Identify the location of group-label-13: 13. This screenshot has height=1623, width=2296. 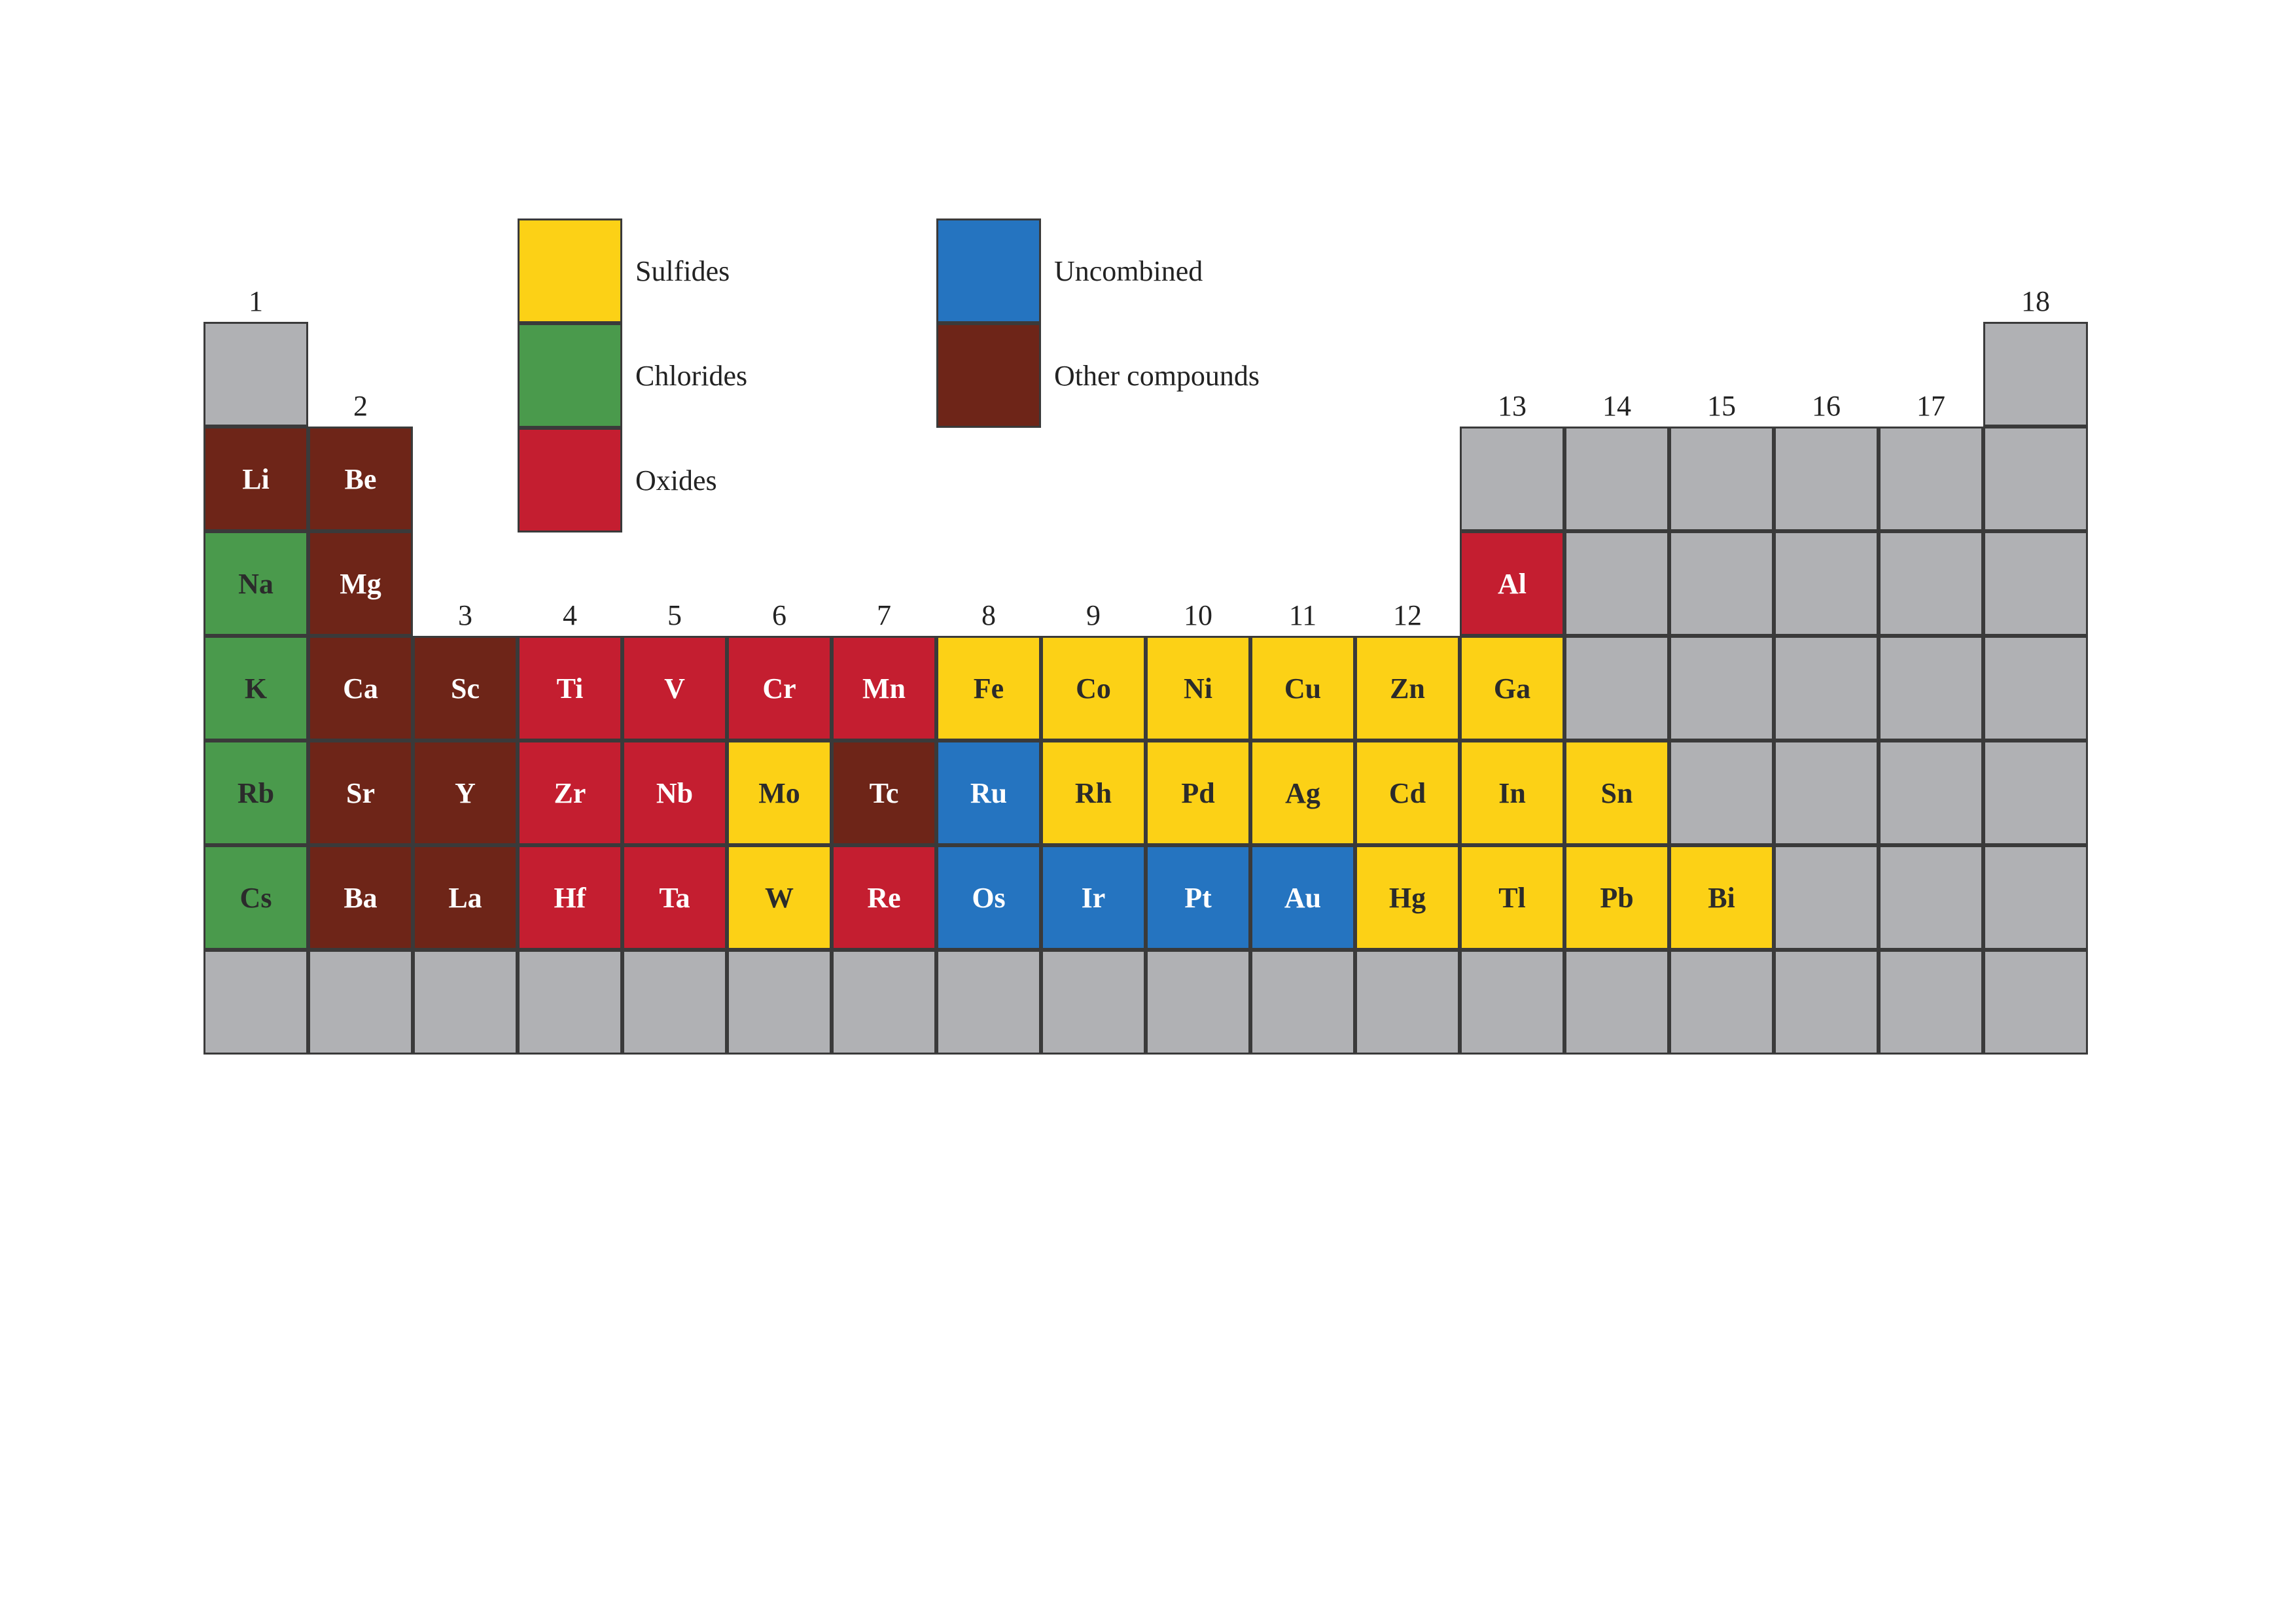
(1513, 406).